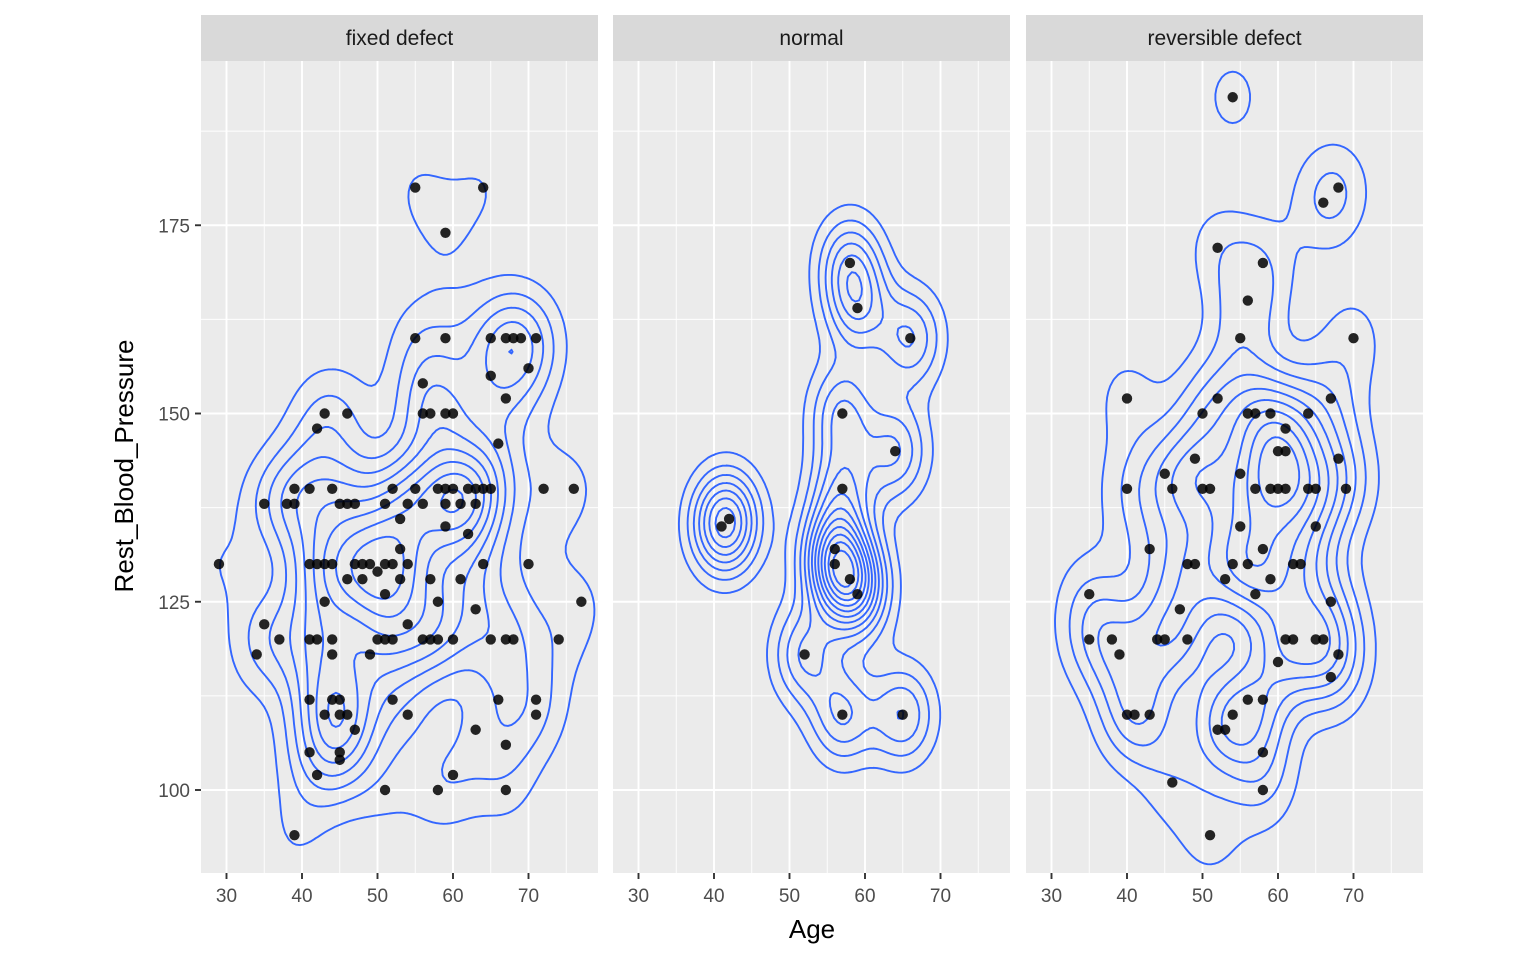  Describe the element at coordinates (174, 415) in the screenshot. I see `y-tick-label: 150` at that location.